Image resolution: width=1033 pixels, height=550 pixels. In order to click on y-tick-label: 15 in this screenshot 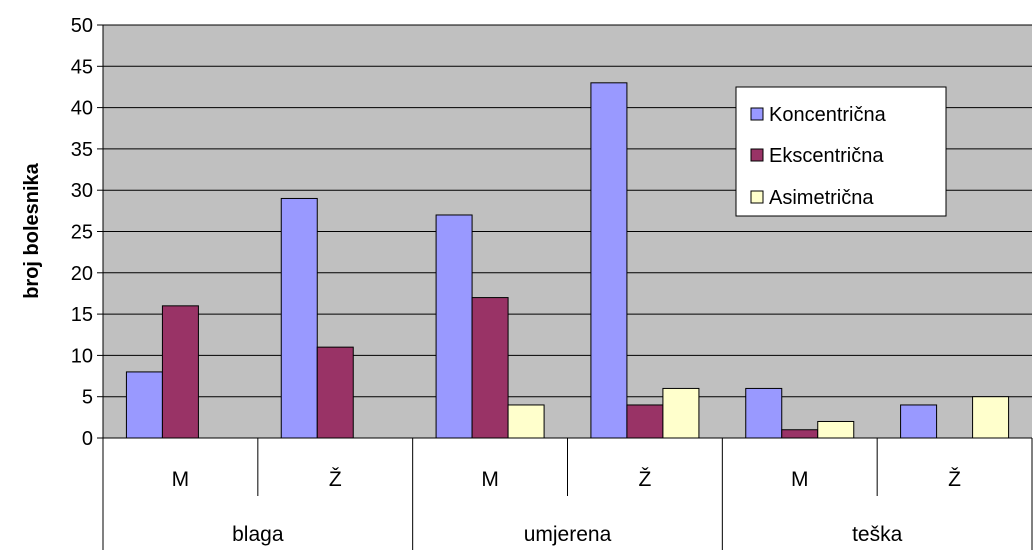, I will do `click(82, 315)`.